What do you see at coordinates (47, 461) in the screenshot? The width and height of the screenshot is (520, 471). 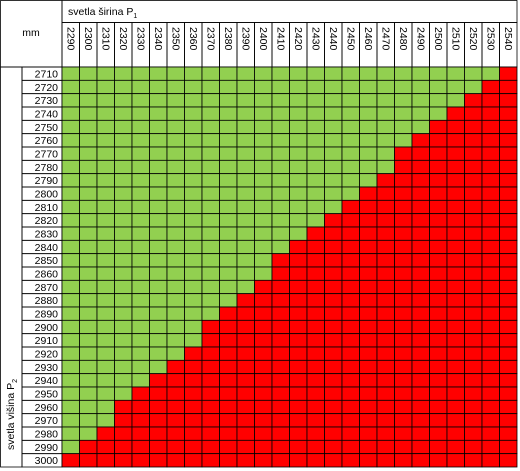 I see `row-label: 3000` at bounding box center [47, 461].